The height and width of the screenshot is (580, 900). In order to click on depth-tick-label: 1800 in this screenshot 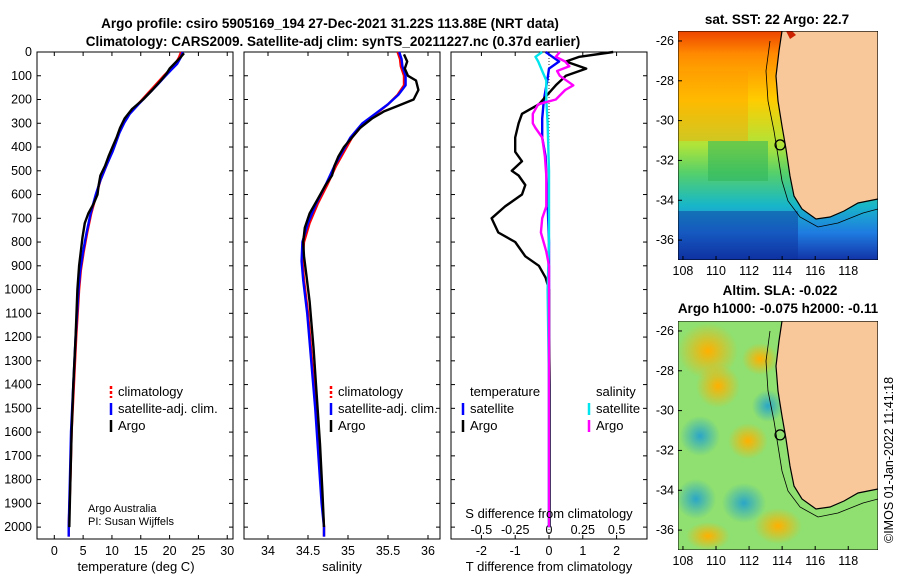, I will do `click(18, 480)`.